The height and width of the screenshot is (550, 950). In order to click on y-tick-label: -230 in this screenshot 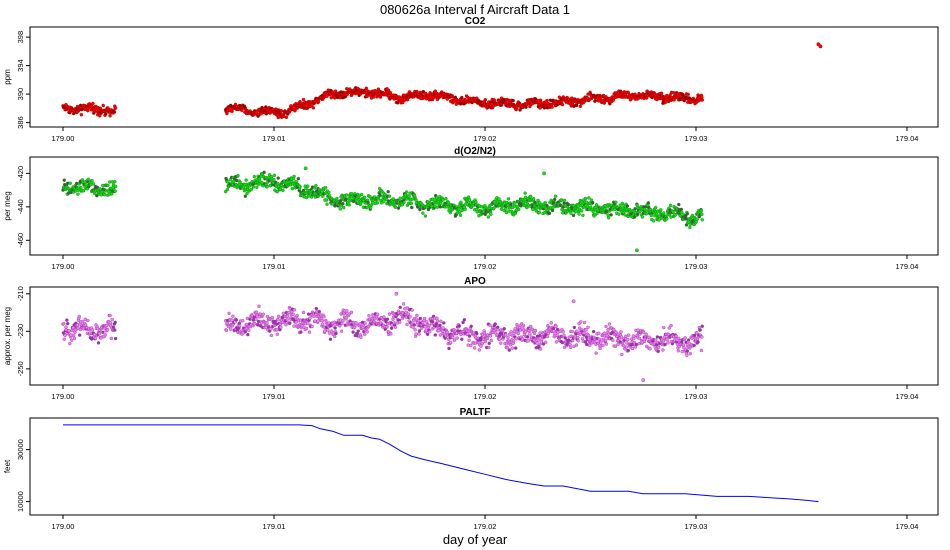, I will do `click(20, 331)`.